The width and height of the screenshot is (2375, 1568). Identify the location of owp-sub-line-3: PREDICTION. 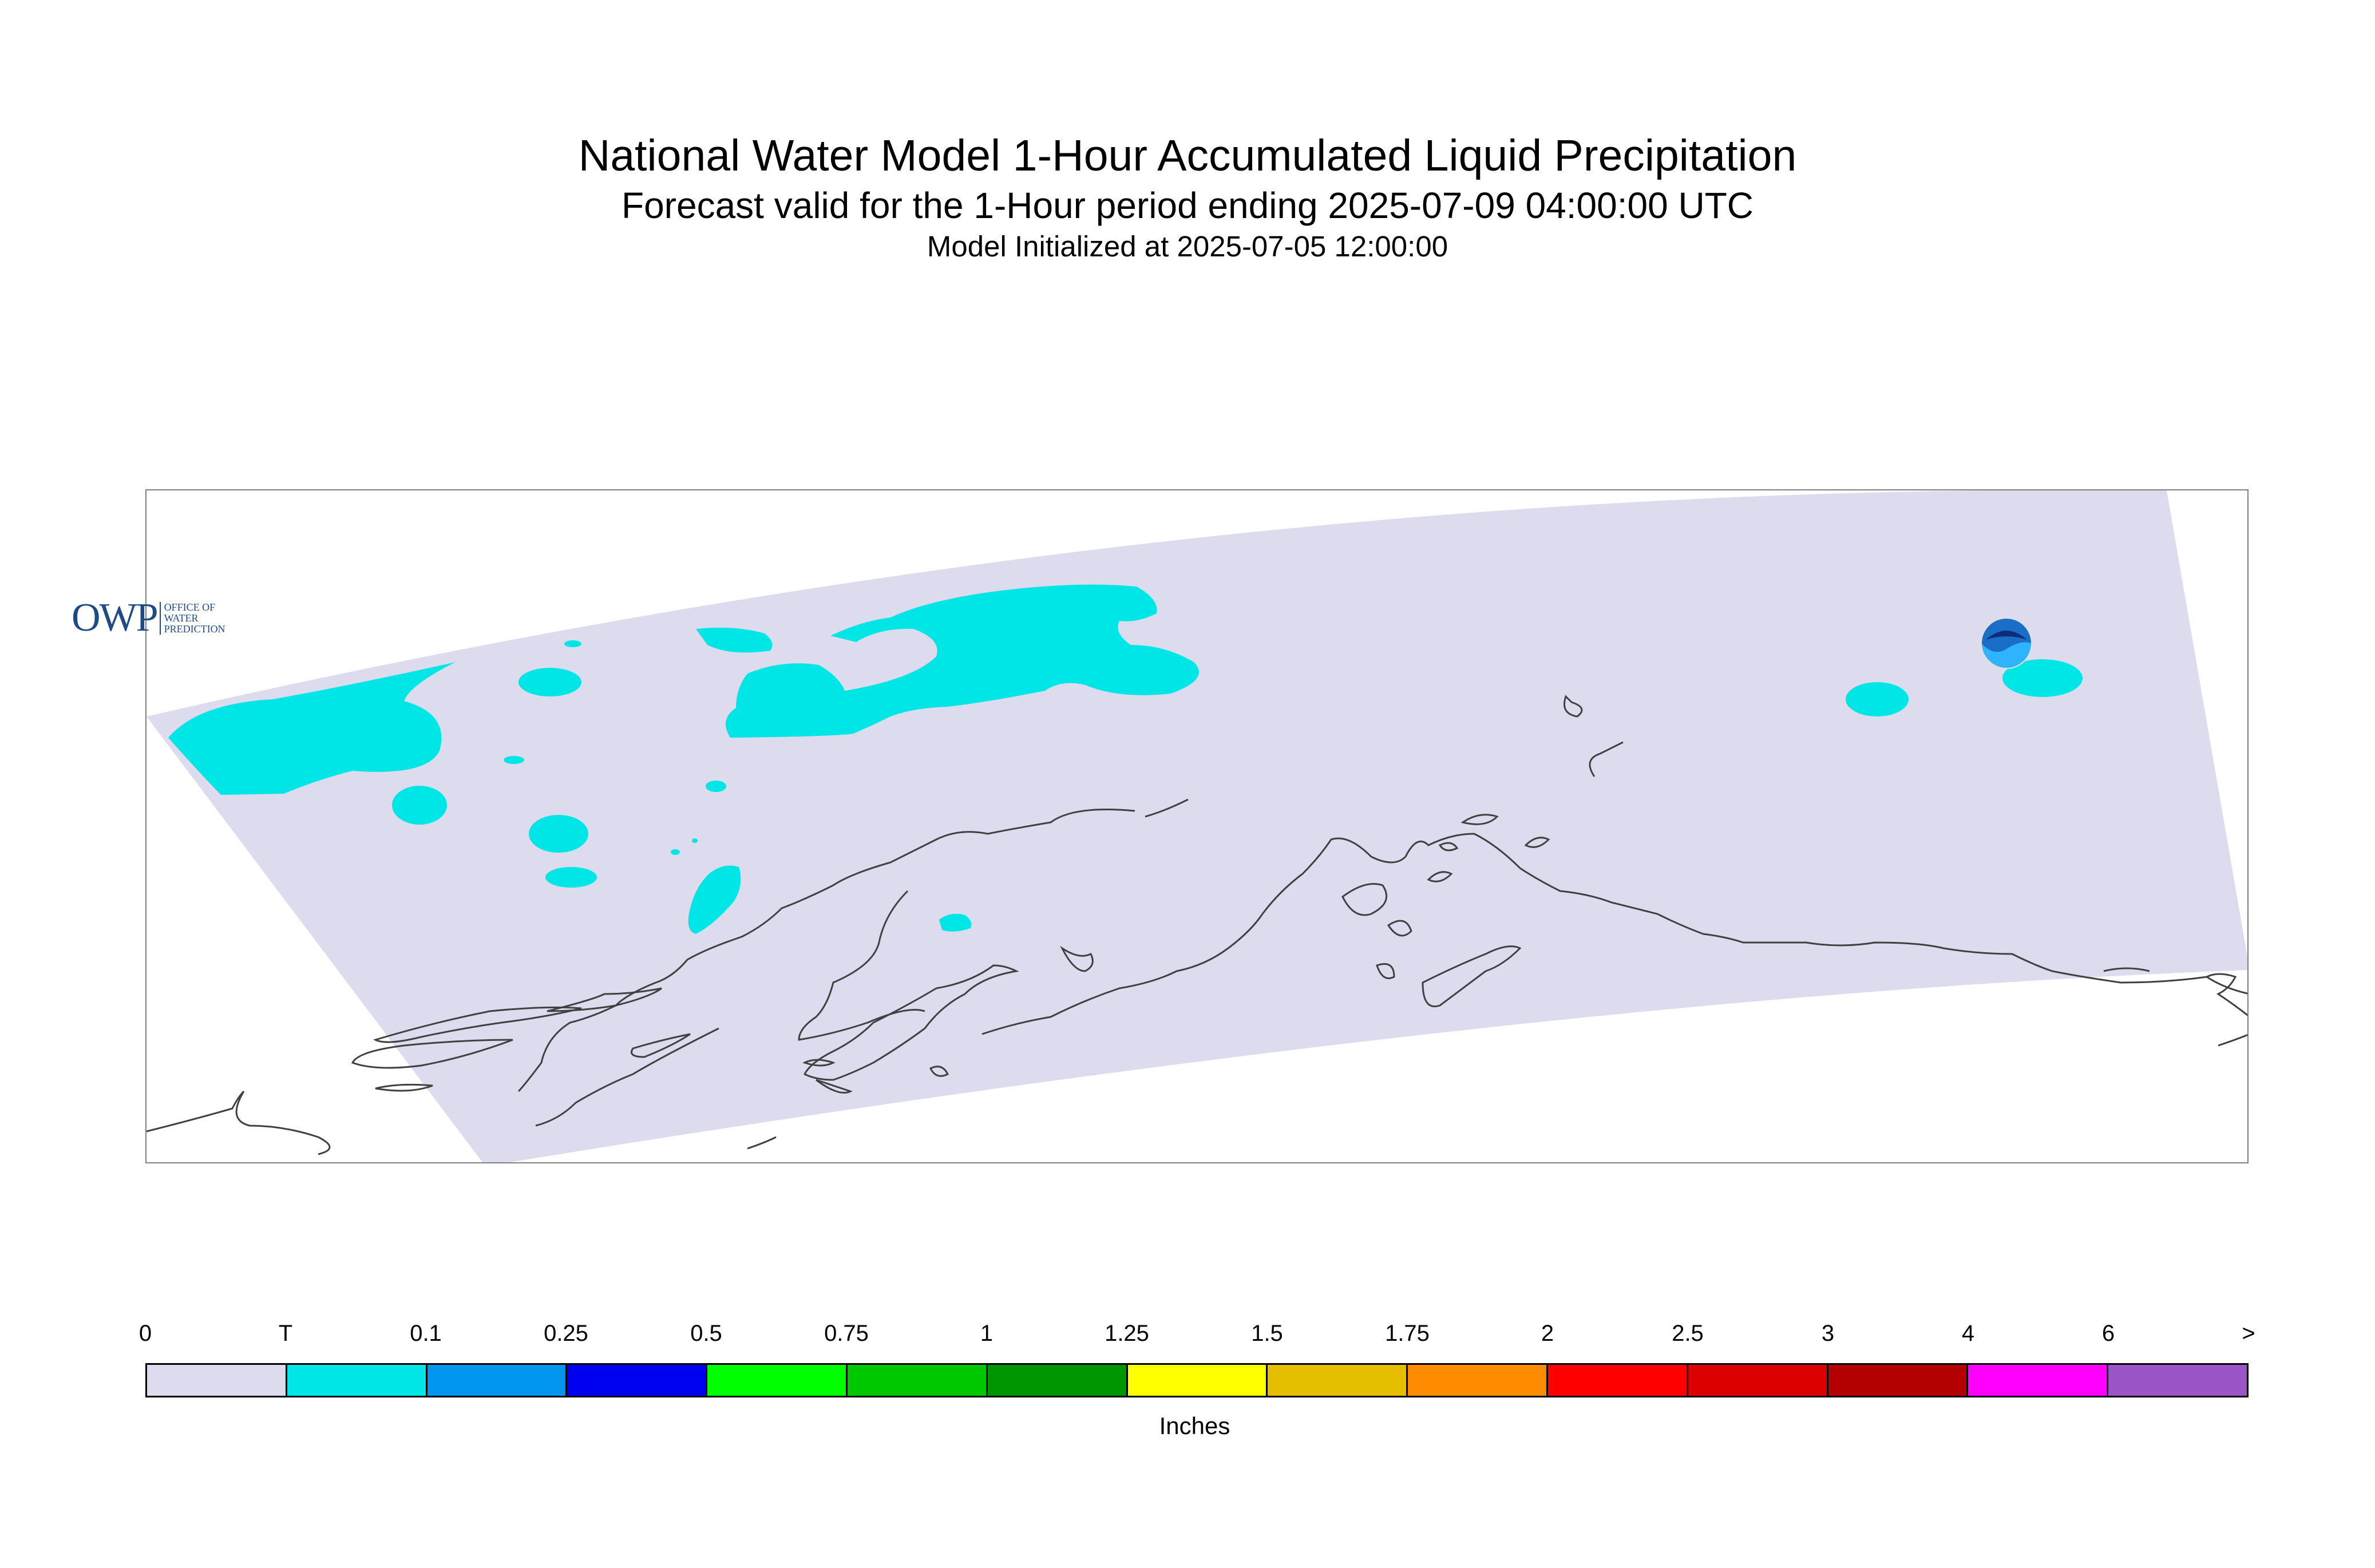
(194, 629).